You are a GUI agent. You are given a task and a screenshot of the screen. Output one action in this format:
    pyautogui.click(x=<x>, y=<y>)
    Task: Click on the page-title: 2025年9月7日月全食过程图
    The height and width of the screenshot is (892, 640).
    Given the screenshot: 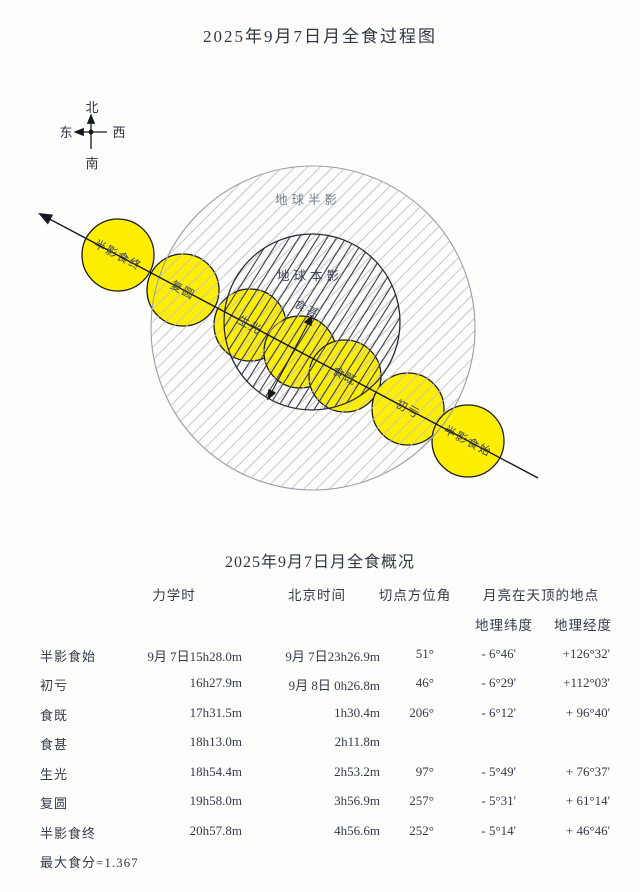 What is the action you would take?
    pyautogui.click(x=320, y=36)
    